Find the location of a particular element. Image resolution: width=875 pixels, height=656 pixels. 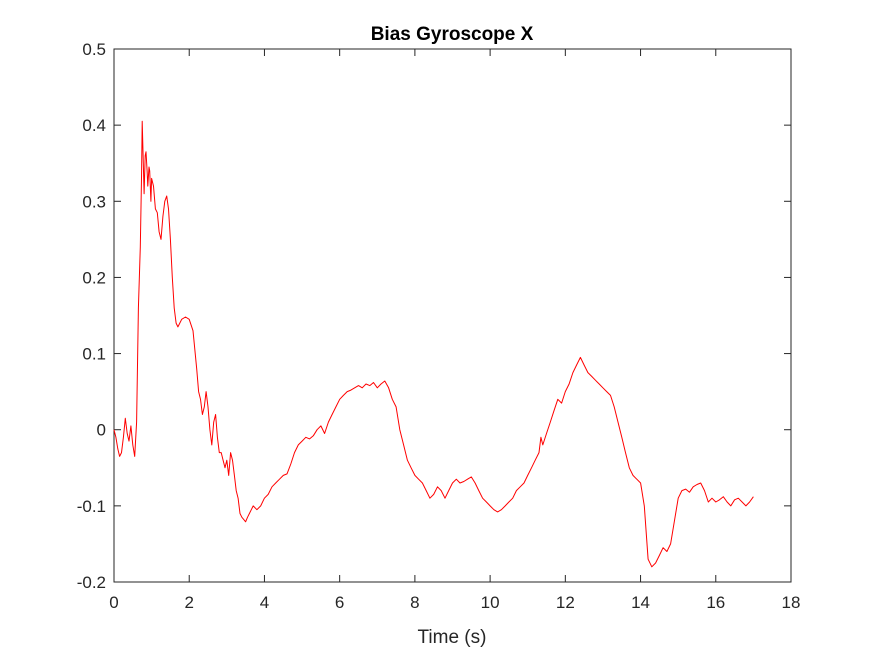

chart-title: Bias Gyroscope X is located at coordinates (452, 34).